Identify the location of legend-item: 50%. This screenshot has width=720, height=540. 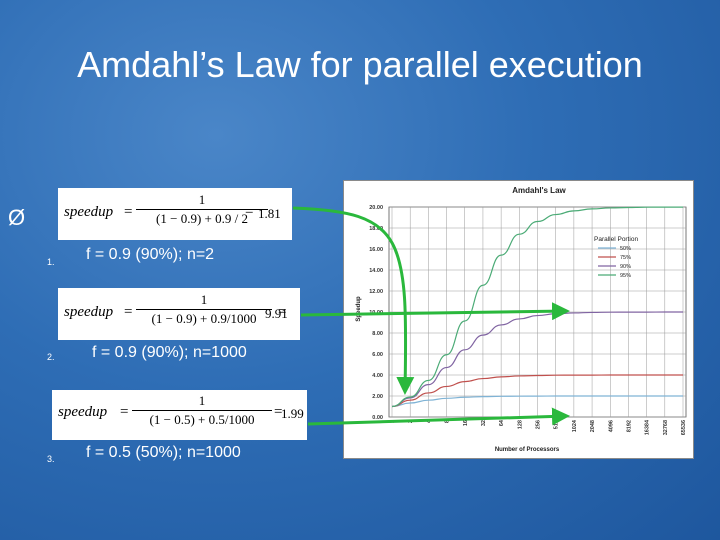
(625, 249).